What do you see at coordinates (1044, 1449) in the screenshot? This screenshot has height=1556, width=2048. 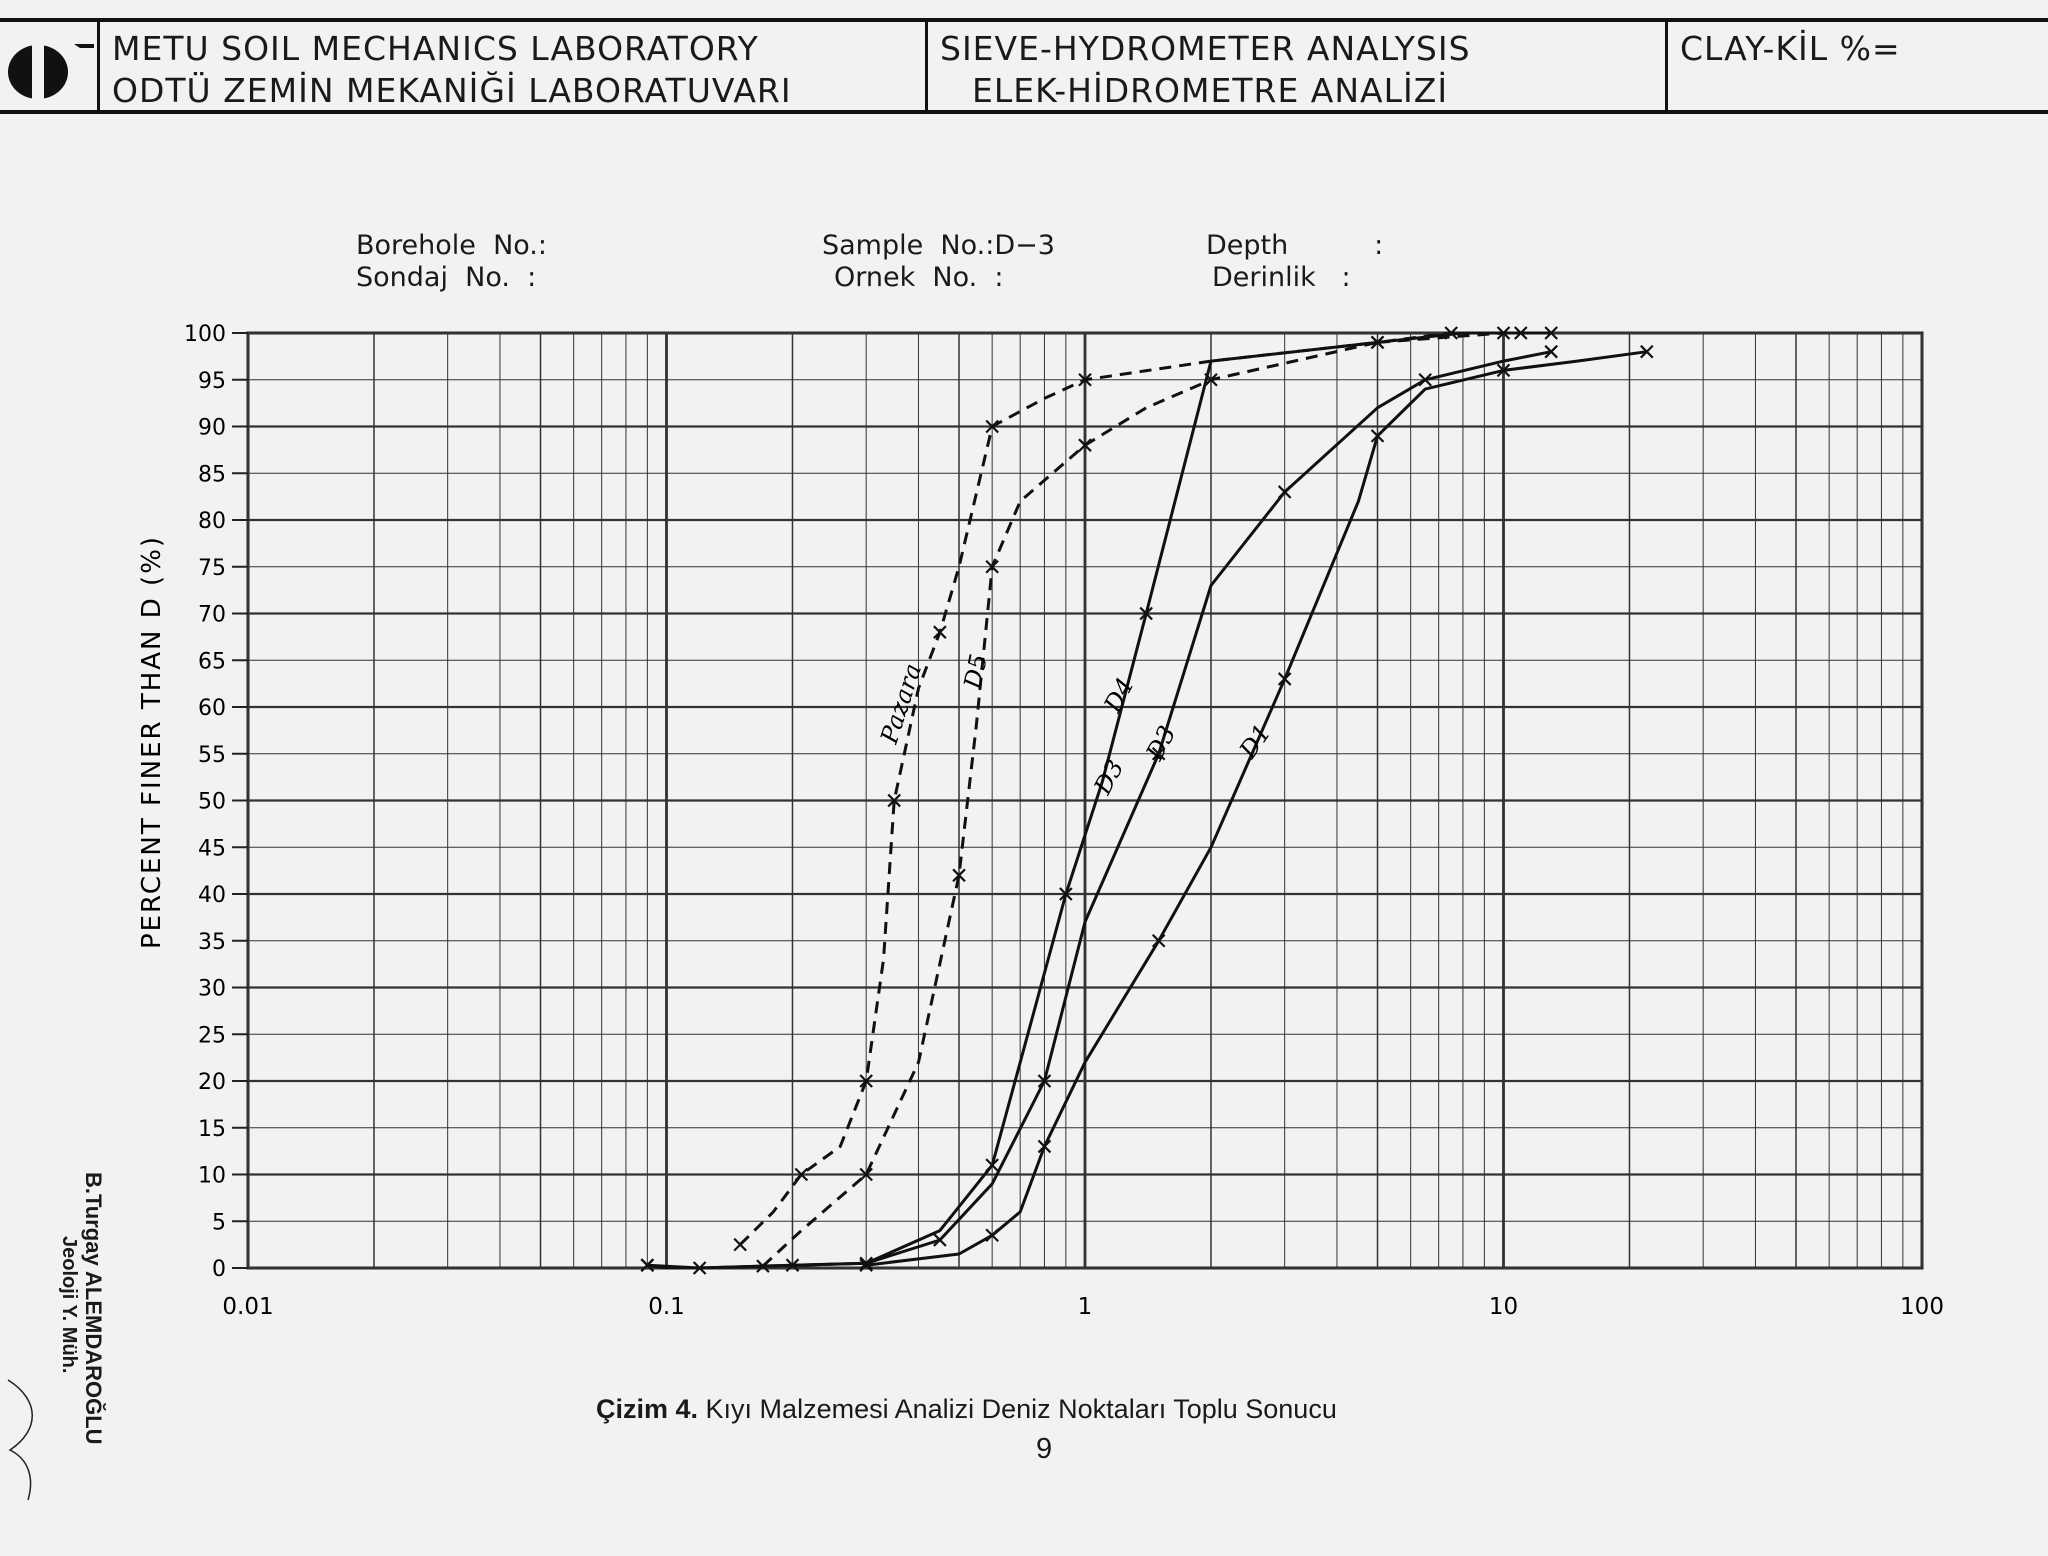 I see `page-number: 9` at bounding box center [1044, 1449].